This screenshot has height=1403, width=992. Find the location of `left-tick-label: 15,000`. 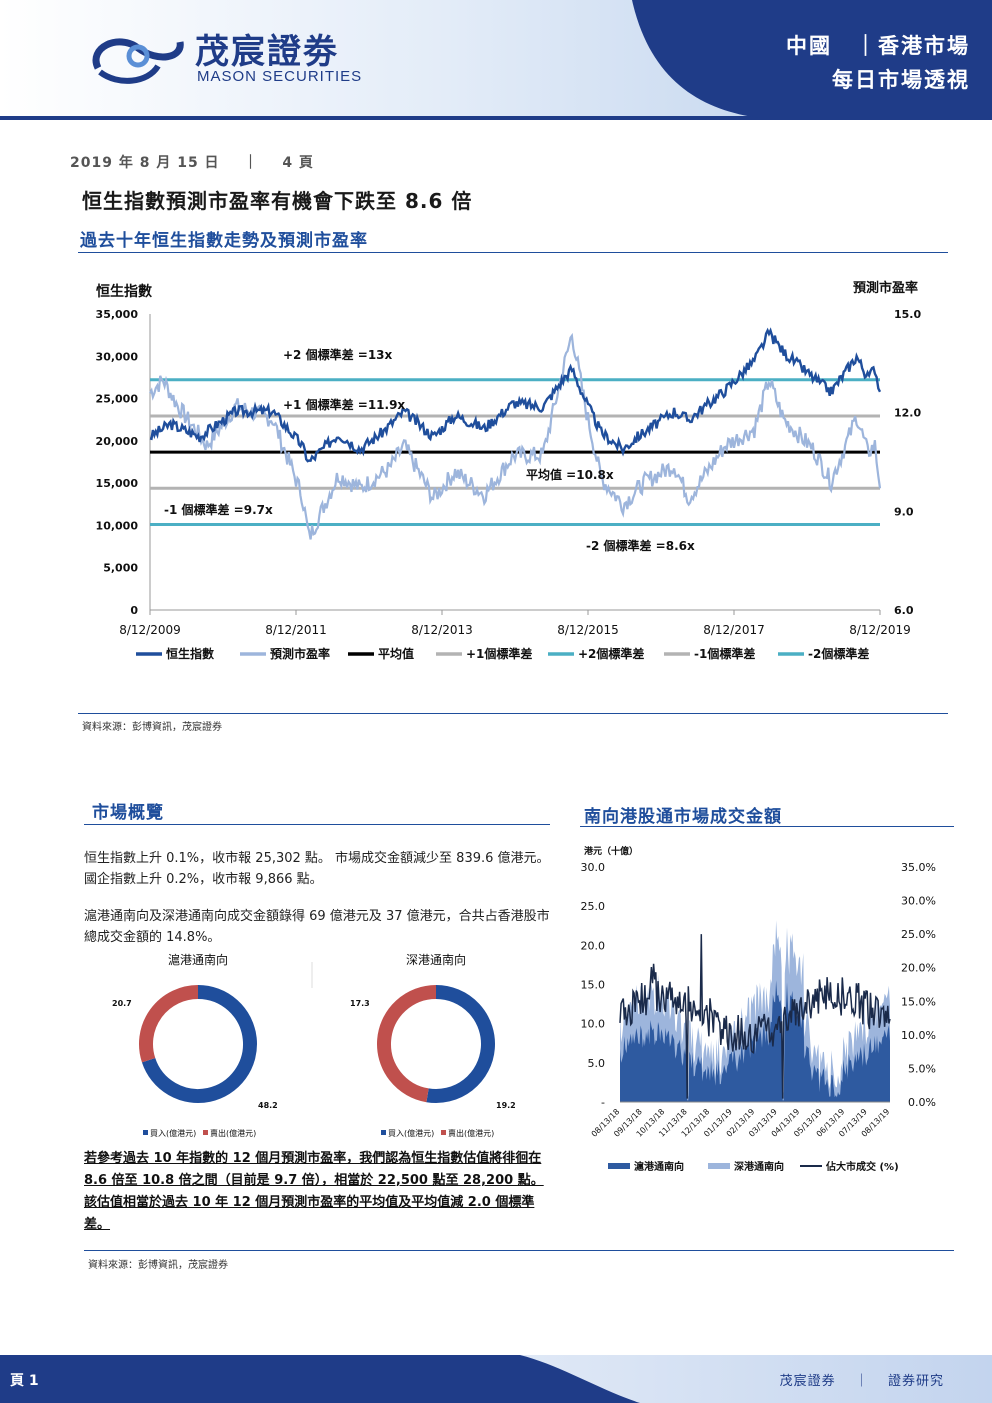

left-tick-label: 15,000 is located at coordinates (117, 483).